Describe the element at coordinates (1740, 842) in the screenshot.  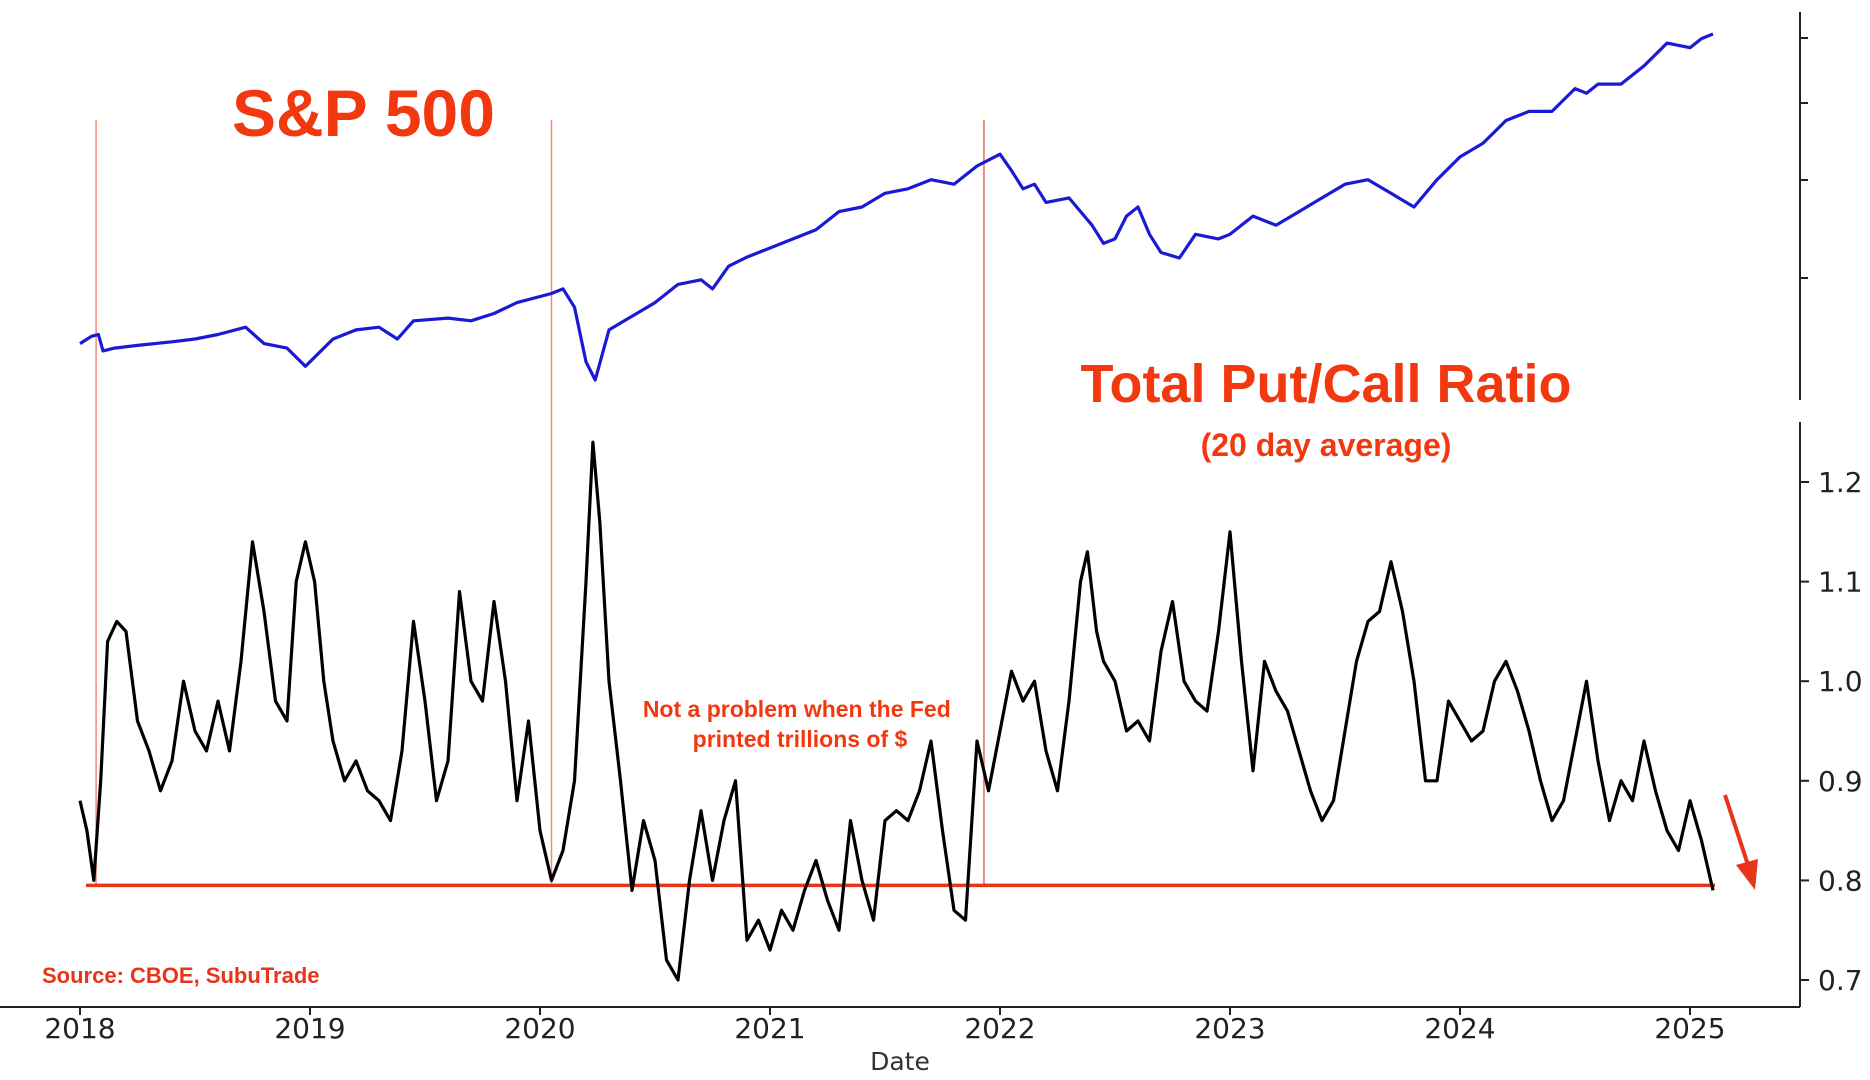
I see `down-arrow-icon` at that location.